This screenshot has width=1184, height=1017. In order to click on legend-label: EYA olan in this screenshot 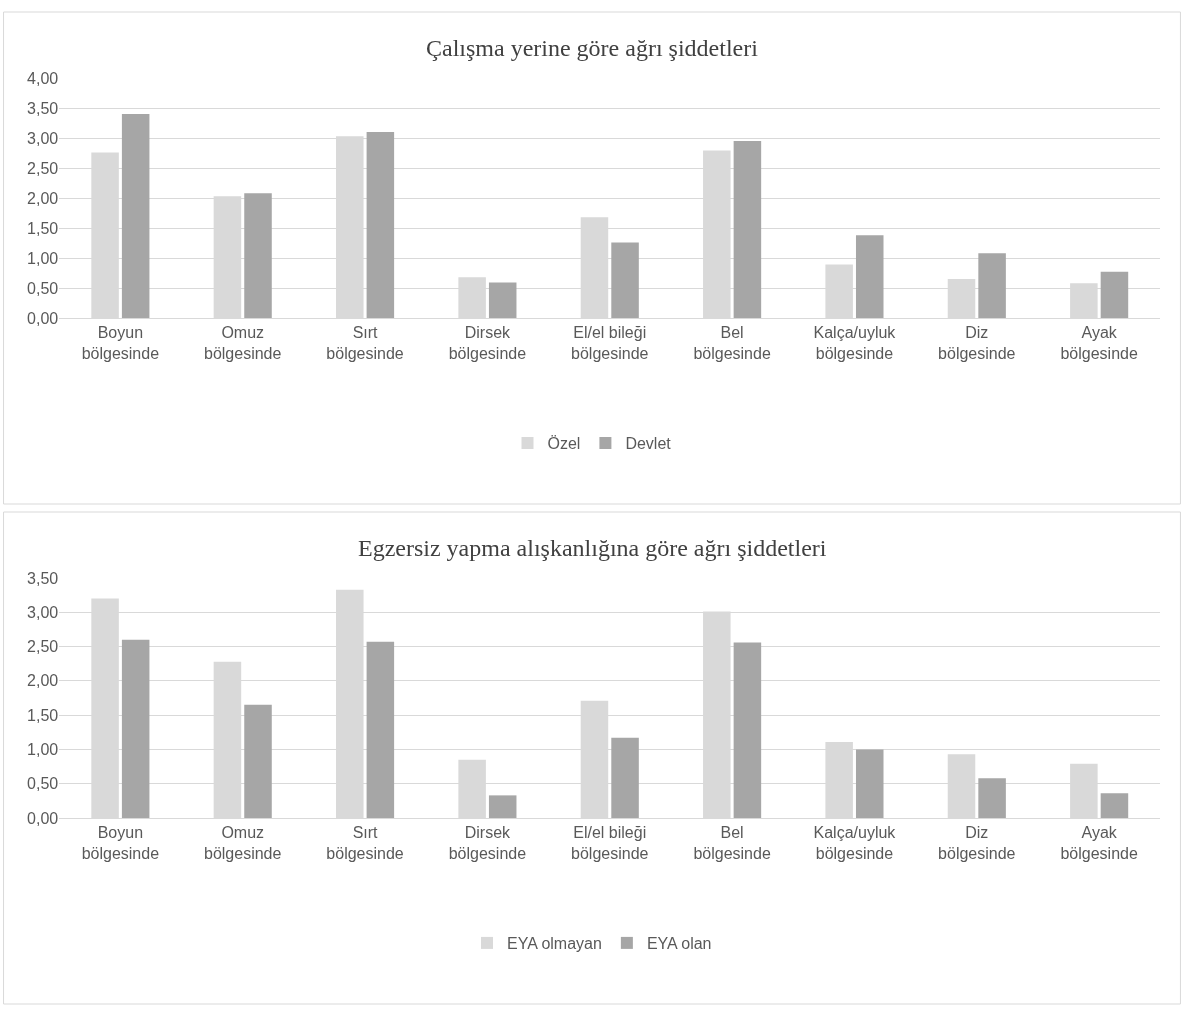, I will do `click(679, 944)`.